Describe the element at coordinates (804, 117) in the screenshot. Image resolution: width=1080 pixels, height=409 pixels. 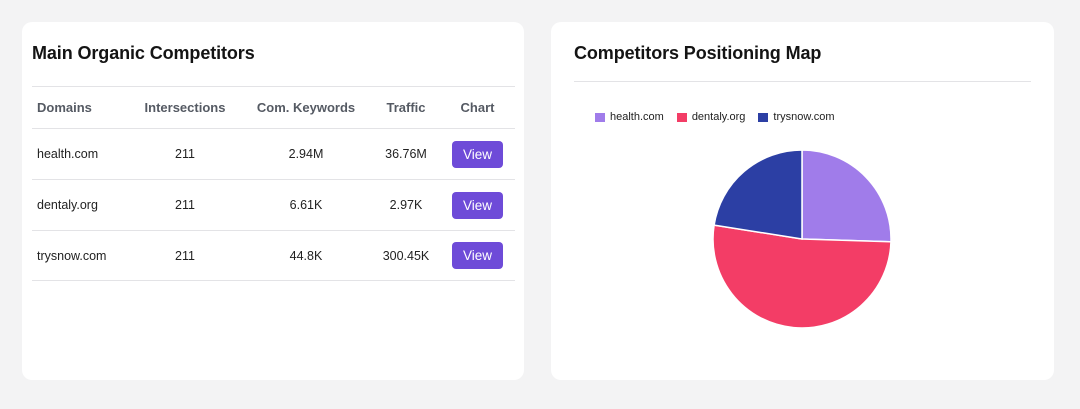
I see `legend-label: trysnow.com` at that location.